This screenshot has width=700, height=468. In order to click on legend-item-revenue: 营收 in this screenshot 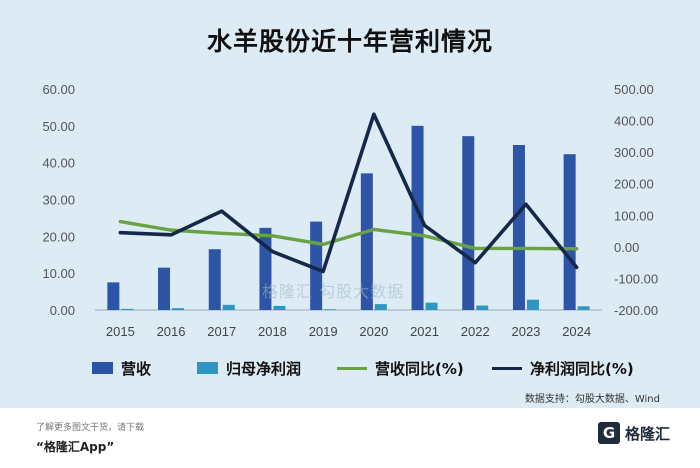, I will do `click(121, 368)`.